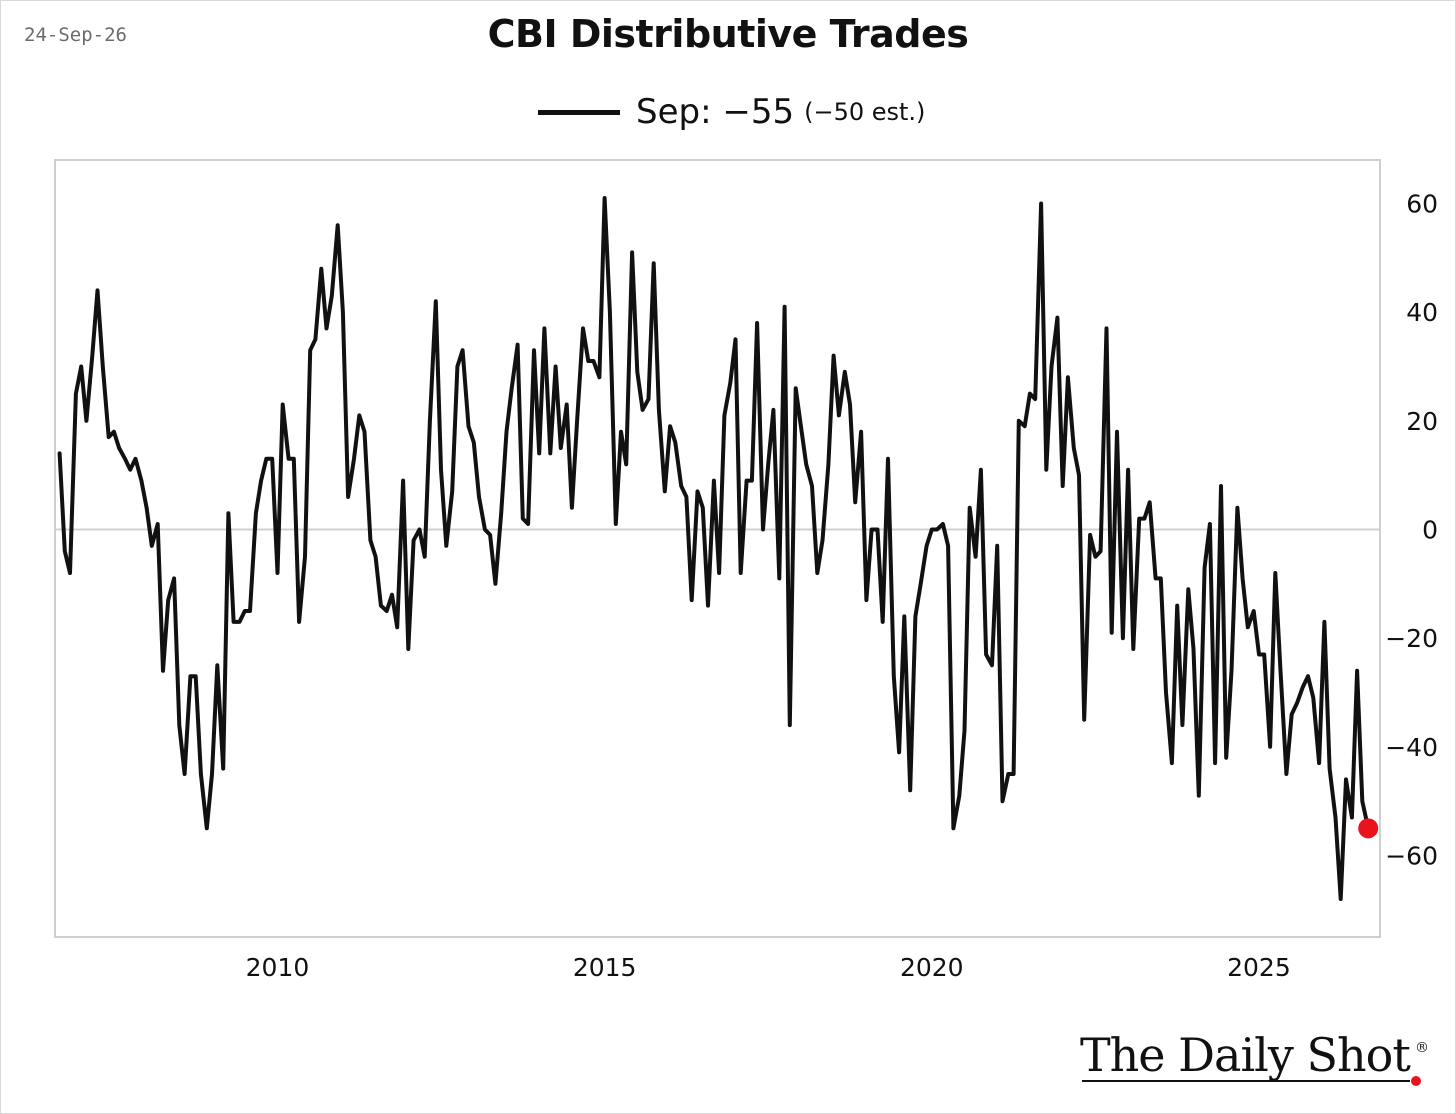  Describe the element at coordinates (605, 967) in the screenshot. I see `x-tick-label: 2015` at that location.